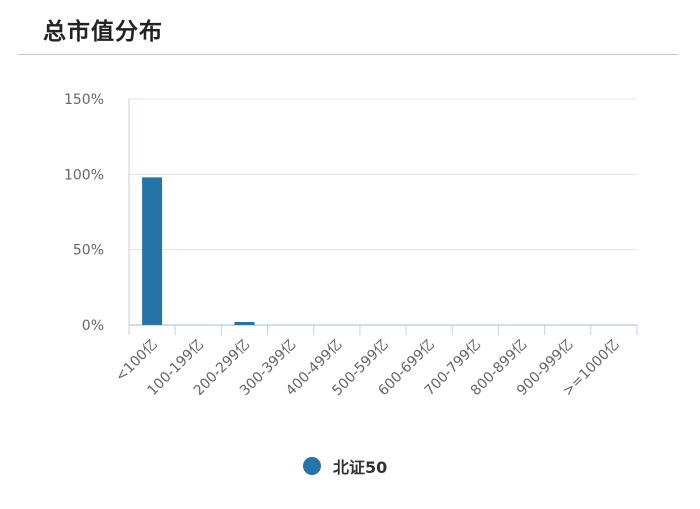 The height and width of the screenshot is (509, 700). Describe the element at coordinates (84, 213) in the screenshot. I see `y-axis-ticks: 0% 50% 100% 150%` at that location.